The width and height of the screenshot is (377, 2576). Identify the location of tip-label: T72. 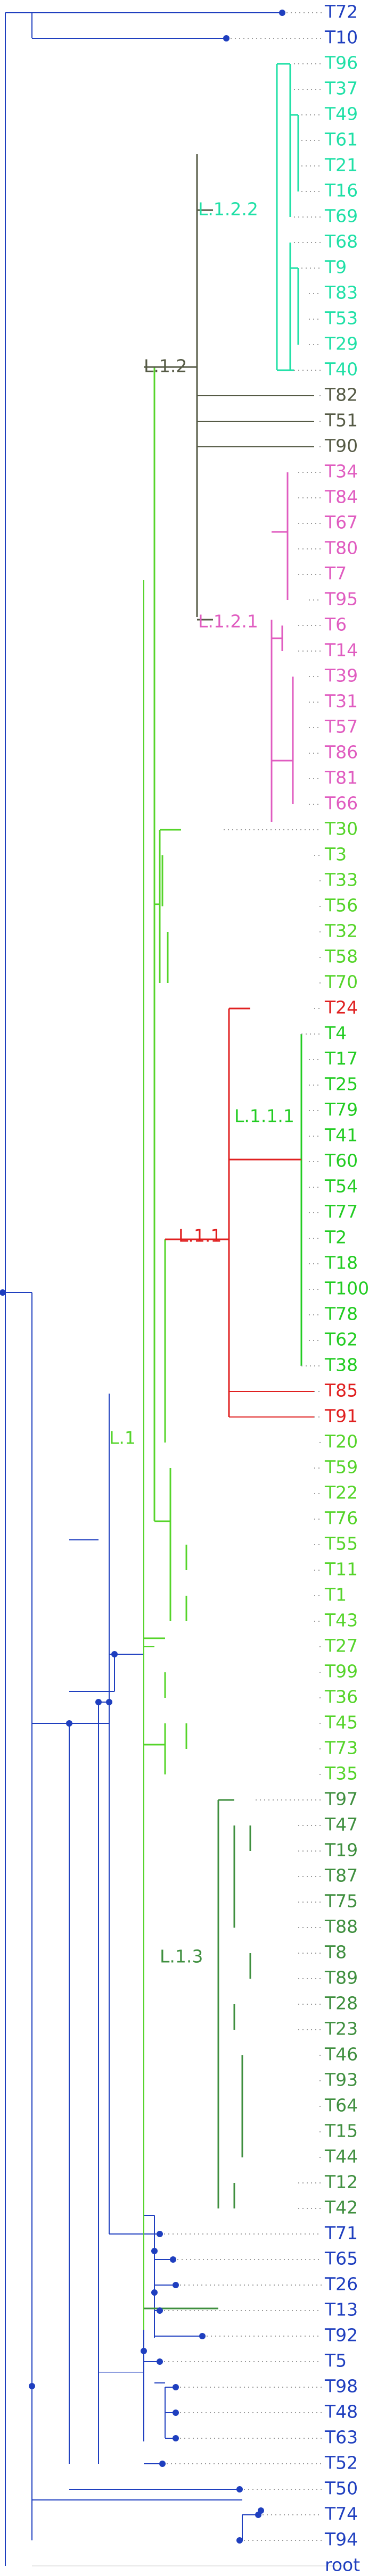
(341, 12).